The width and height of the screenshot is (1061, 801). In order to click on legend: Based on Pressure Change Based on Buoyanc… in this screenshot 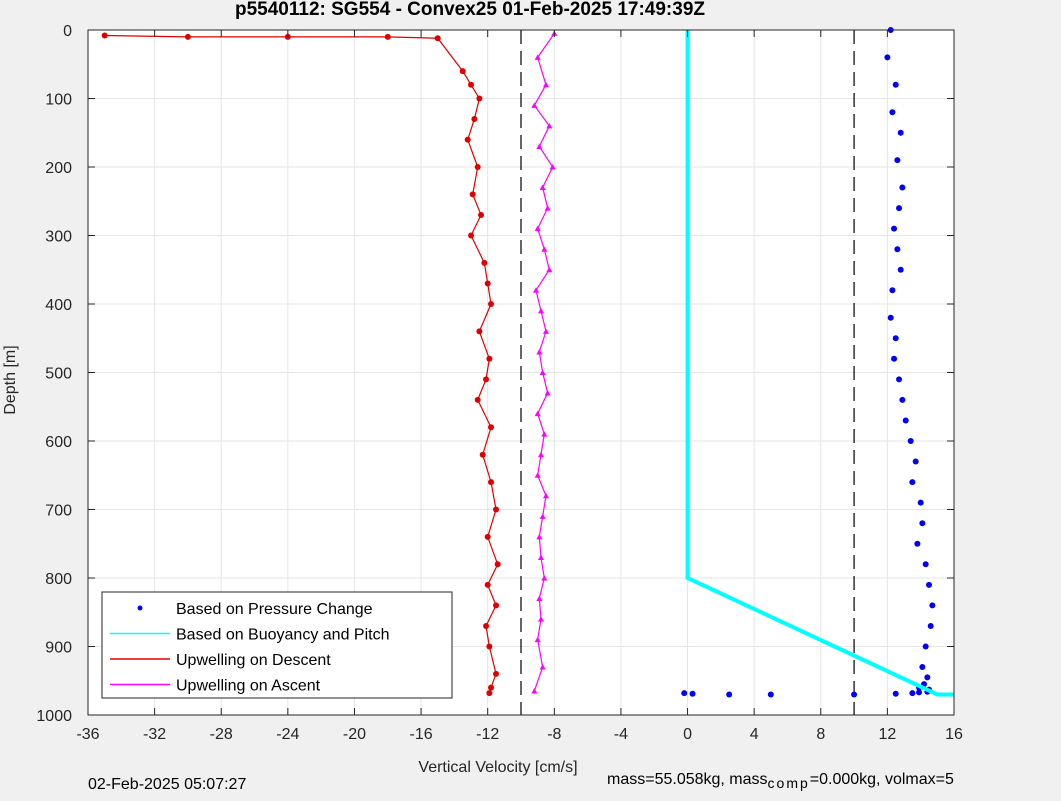, I will do `click(277, 645)`.